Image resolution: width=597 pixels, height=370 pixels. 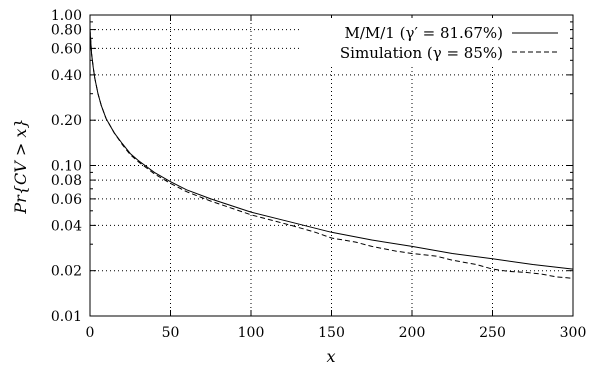 What do you see at coordinates (423, 33) in the screenshot?
I see `legend-label-mm1: M/M/1 (γ′ = 81.67%)` at bounding box center [423, 33].